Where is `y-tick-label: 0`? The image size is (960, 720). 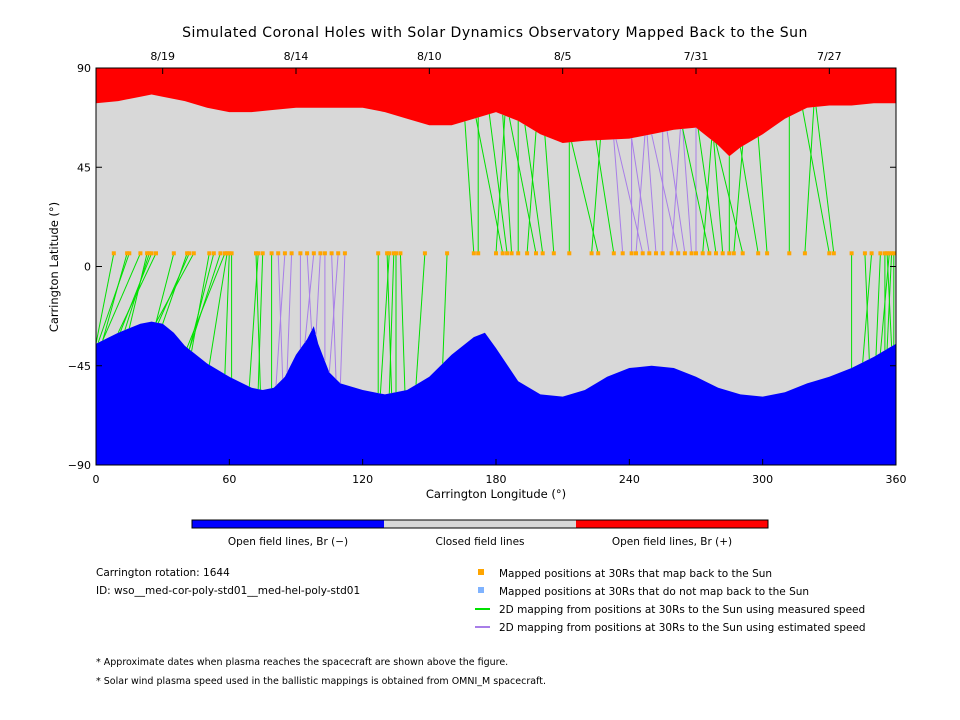
y-tick-label: 0 is located at coordinates (87, 267).